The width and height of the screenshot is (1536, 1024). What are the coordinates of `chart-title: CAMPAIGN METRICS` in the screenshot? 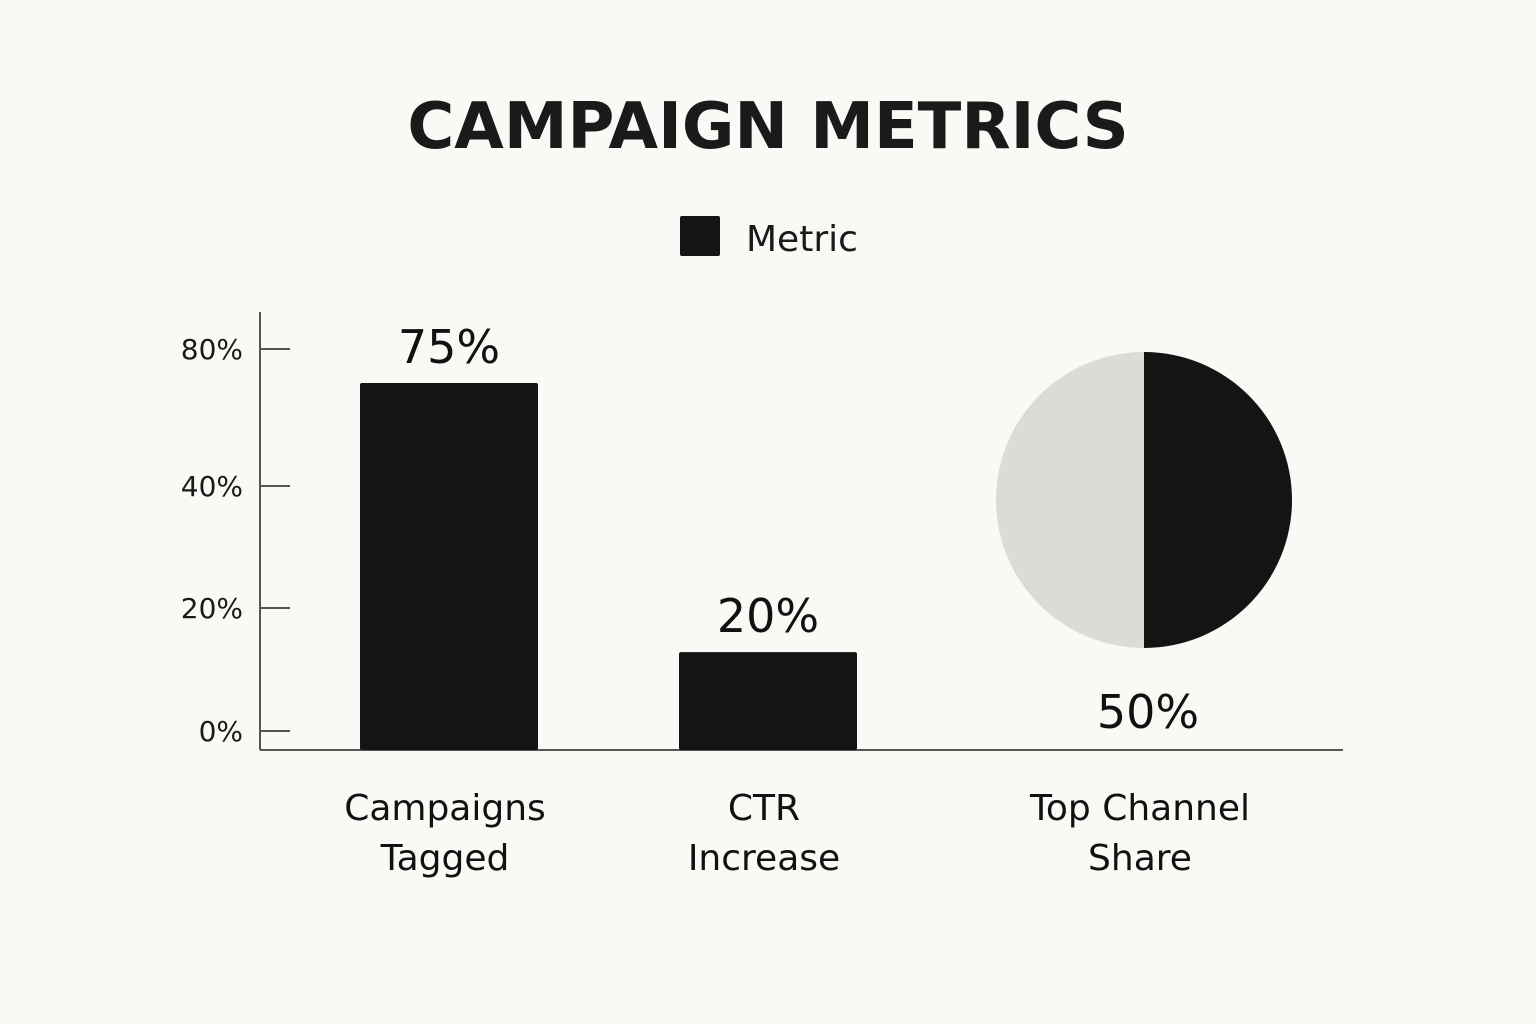 It's located at (767, 127).